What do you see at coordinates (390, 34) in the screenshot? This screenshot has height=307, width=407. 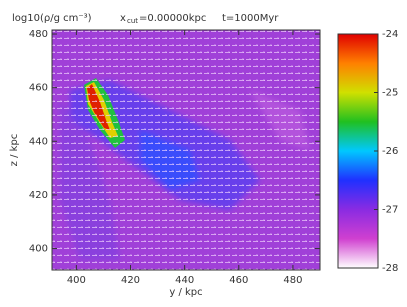 I see `colorbar-tick-label: -24` at bounding box center [390, 34].